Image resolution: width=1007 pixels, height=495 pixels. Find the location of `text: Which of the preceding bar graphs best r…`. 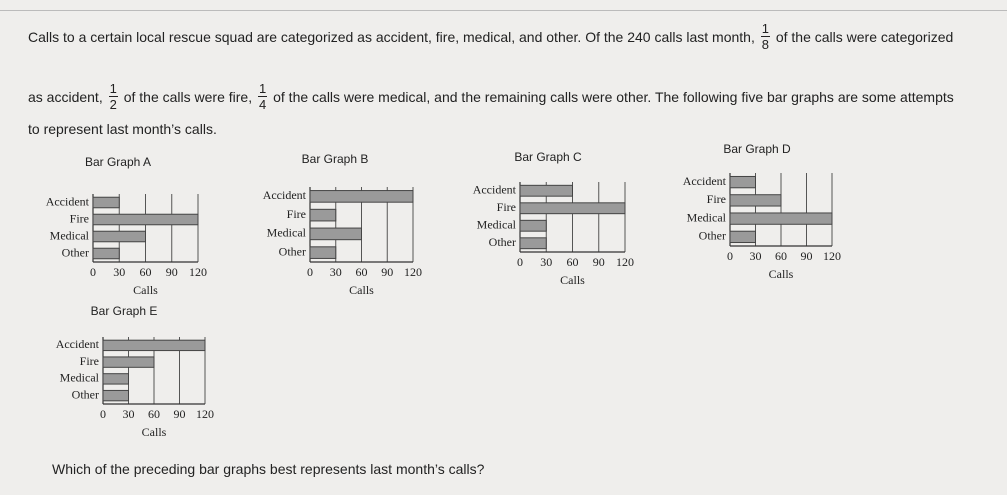

text: Which of the preceding bar graphs best r… is located at coordinates (268, 469).